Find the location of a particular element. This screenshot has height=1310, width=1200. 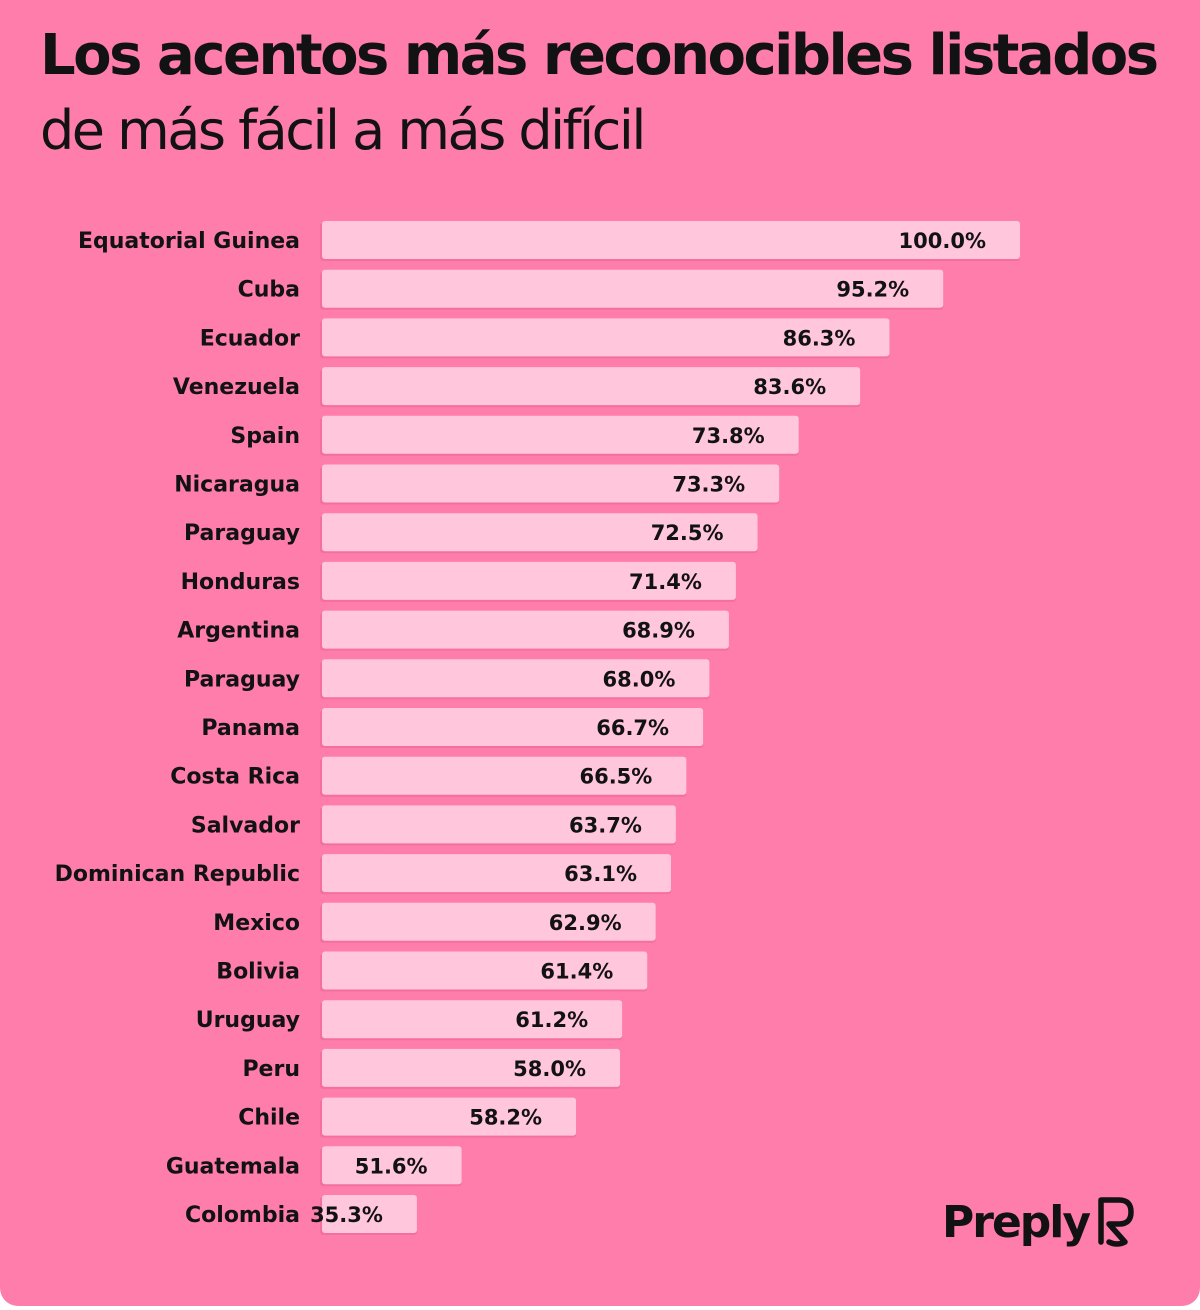

value-label: 72.5% is located at coordinates (687, 533).